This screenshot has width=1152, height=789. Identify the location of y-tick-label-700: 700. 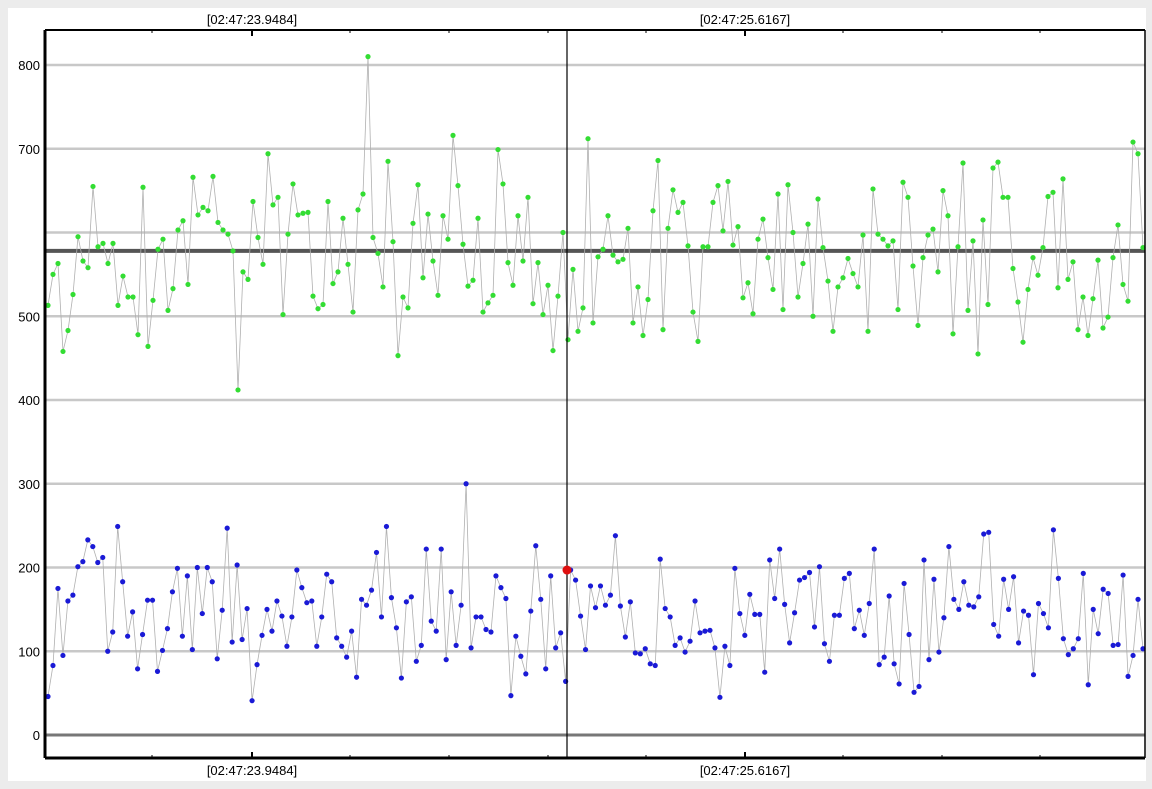
(29, 149).